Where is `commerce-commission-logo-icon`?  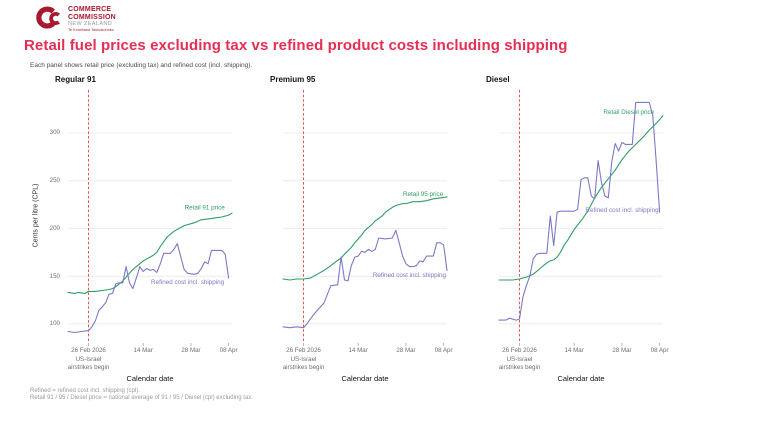 commerce-commission-logo-icon is located at coordinates (48, 17).